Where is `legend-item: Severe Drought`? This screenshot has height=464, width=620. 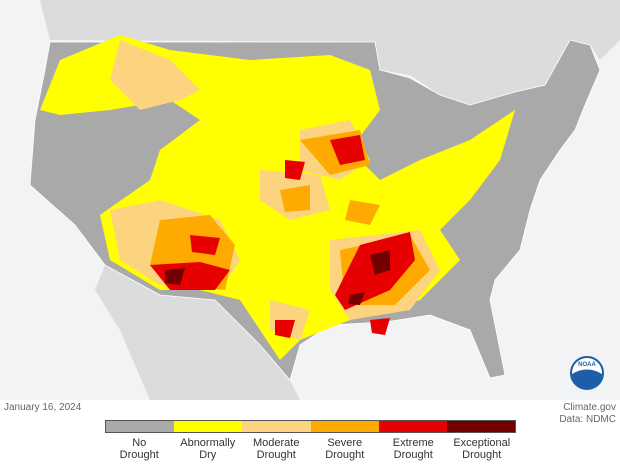
legend-item: Severe Drought is located at coordinates (345, 449).